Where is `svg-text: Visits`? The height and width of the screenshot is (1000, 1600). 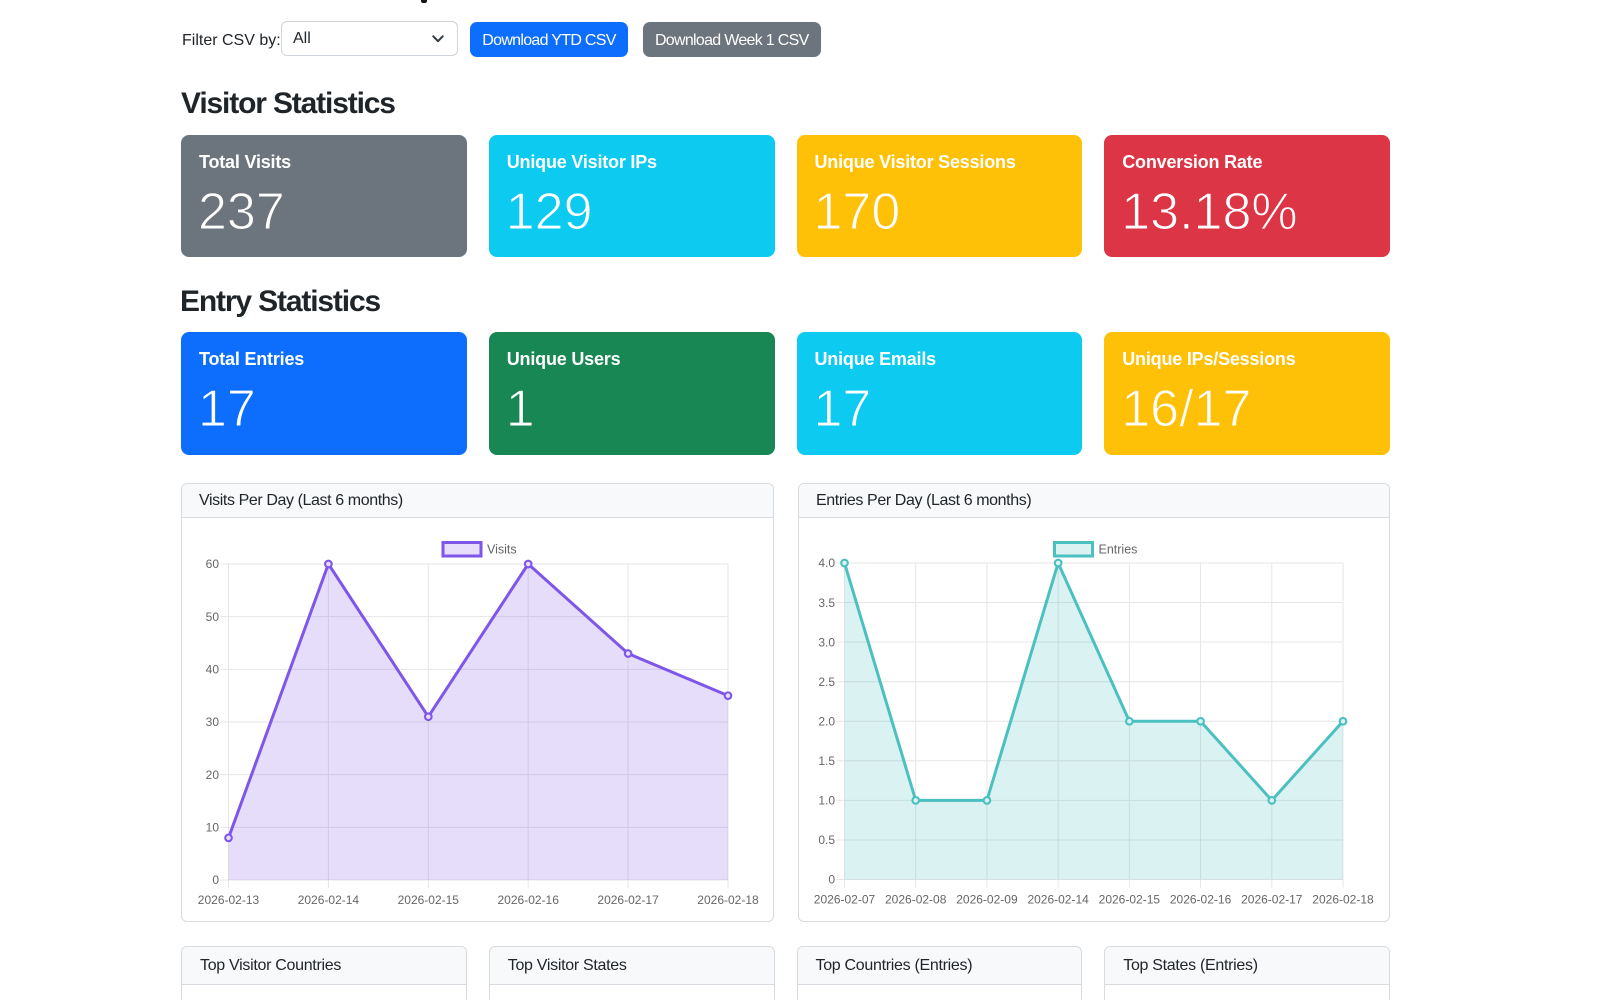
svg-text: Visits is located at coordinates (502, 550).